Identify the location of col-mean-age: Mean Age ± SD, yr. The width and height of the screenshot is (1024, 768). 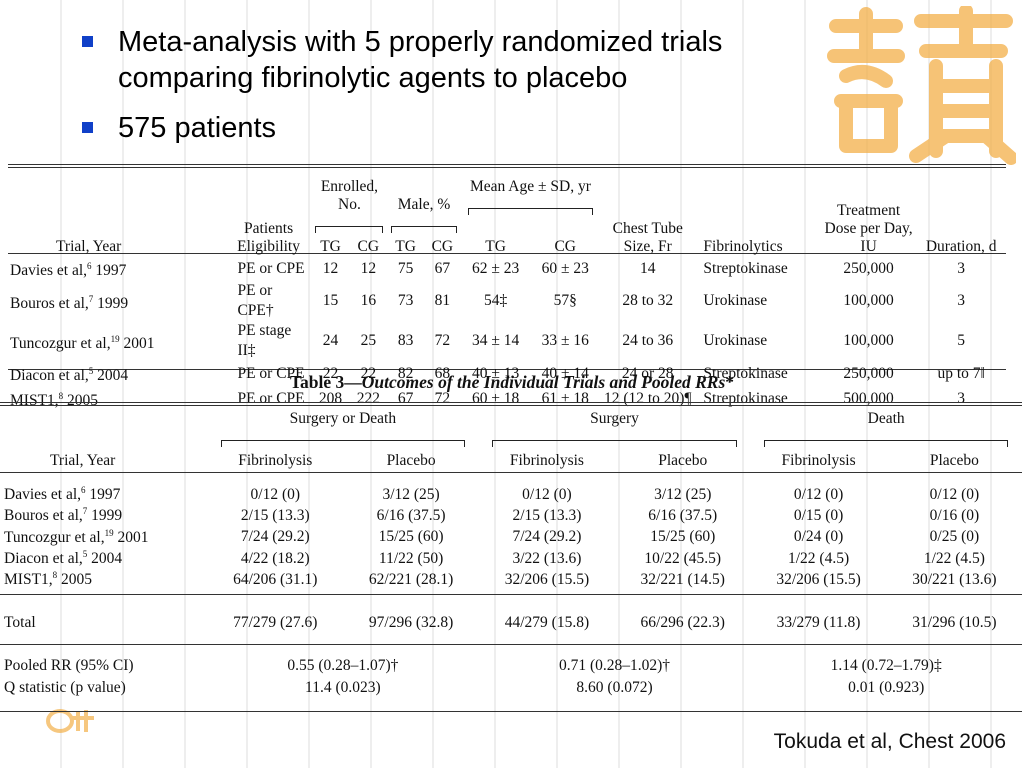
(530, 205).